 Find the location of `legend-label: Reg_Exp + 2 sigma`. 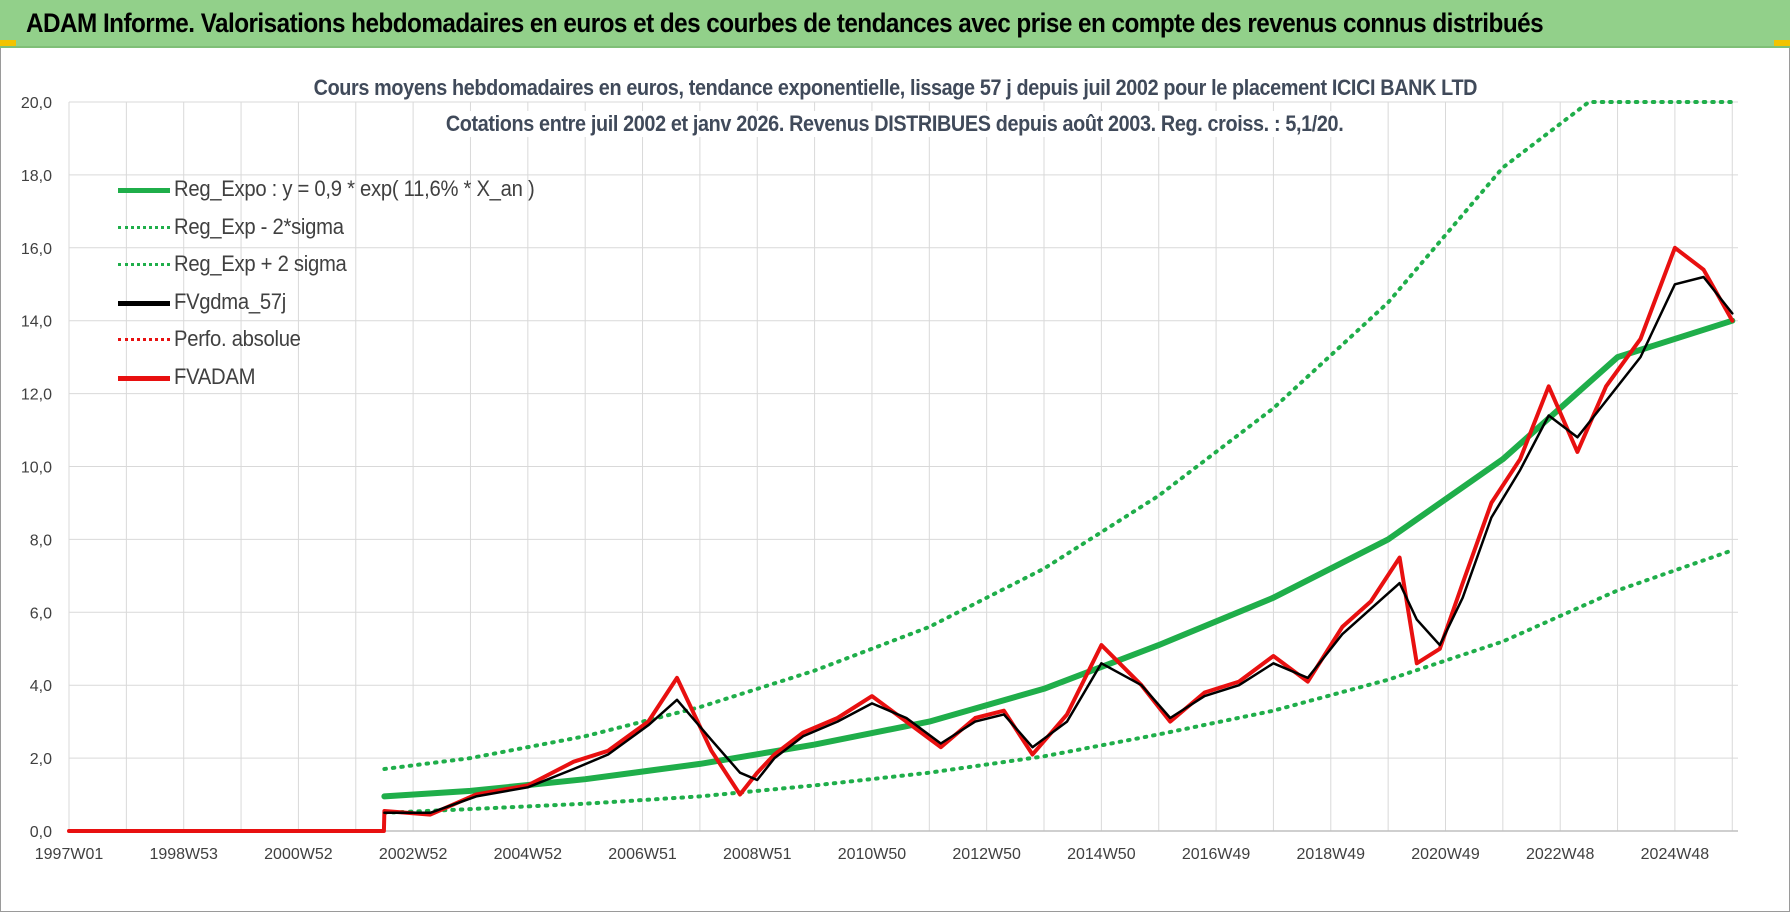

legend-label: Reg_Exp + 2 sigma is located at coordinates (260, 263).